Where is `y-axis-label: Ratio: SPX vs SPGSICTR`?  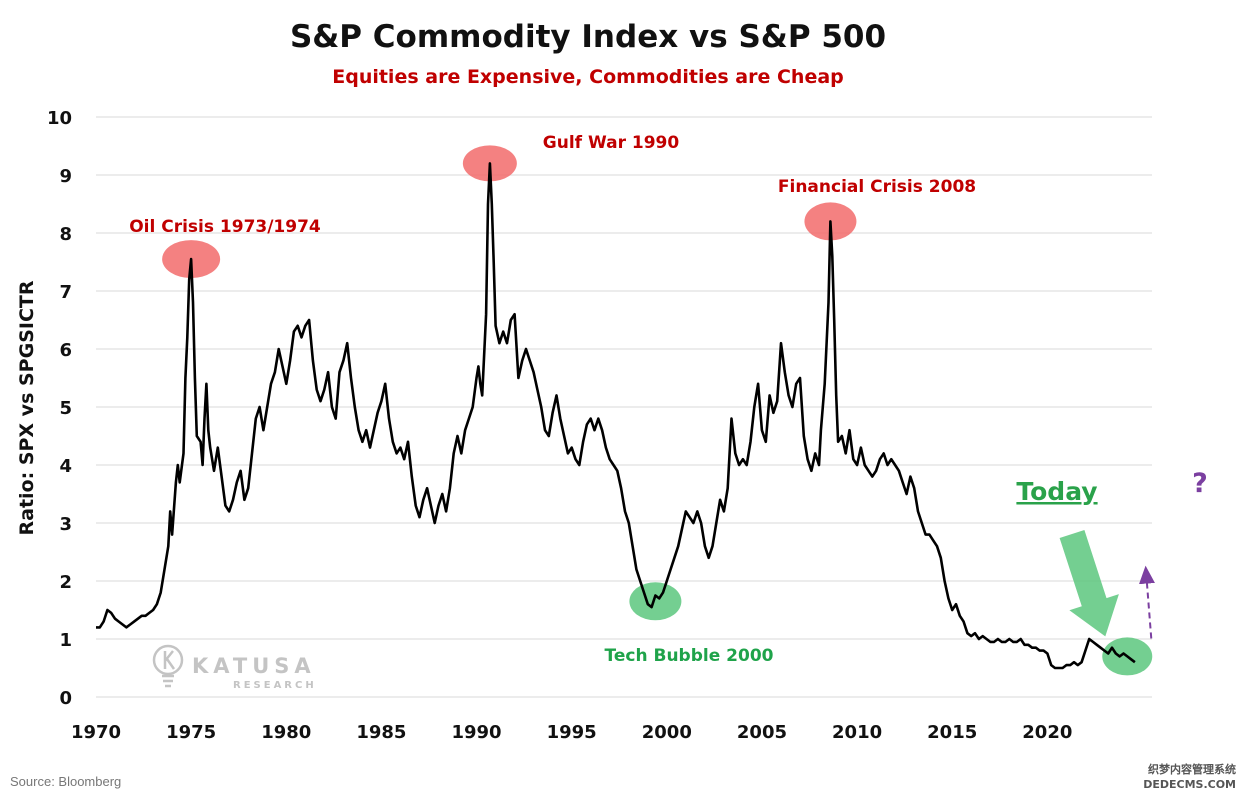
y-axis-label: Ratio: SPX vs SPGSICTR is located at coordinates (27, 407).